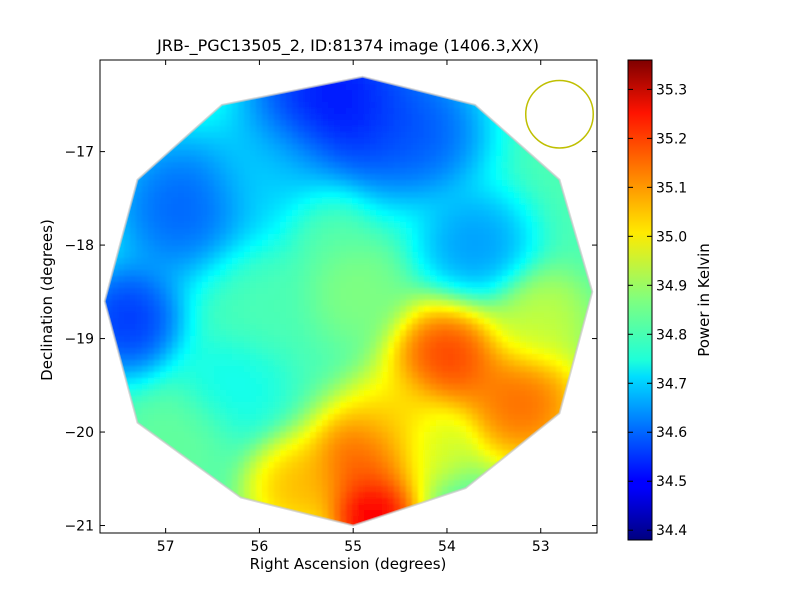 Image resolution: width=800 pixels, height=600 pixels. Describe the element at coordinates (47, 300) in the screenshot. I see `y-axis-label: Declination (degrees)` at that location.